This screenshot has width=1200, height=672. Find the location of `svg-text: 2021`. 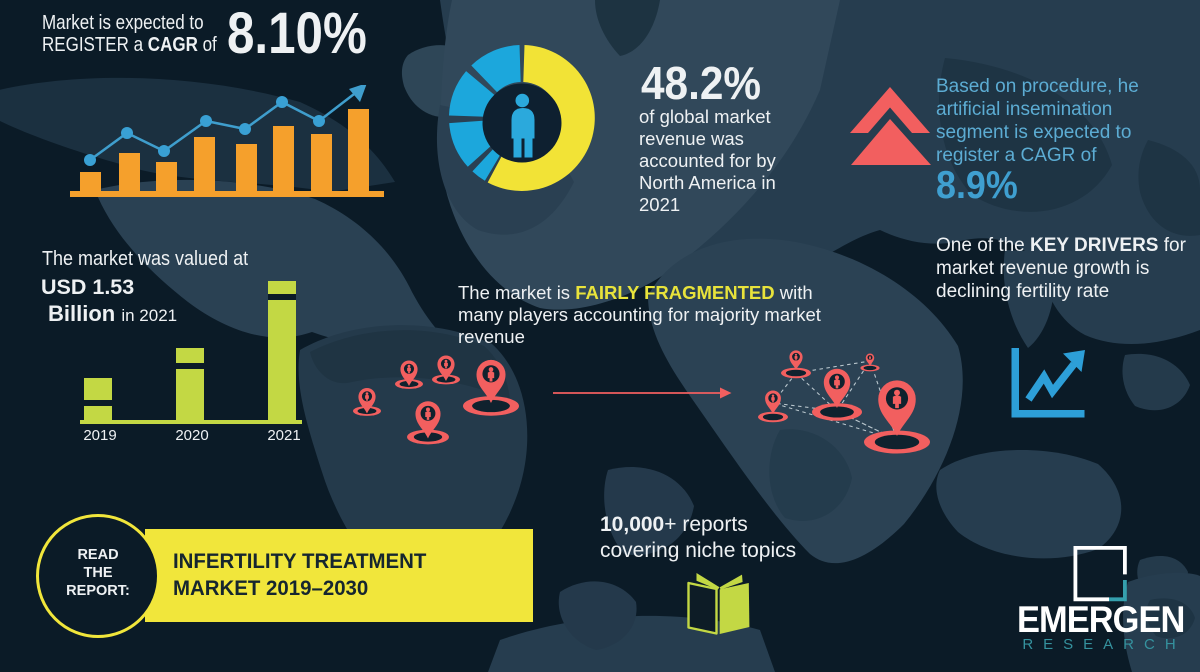

svg-text: 2021 is located at coordinates (283, 435).